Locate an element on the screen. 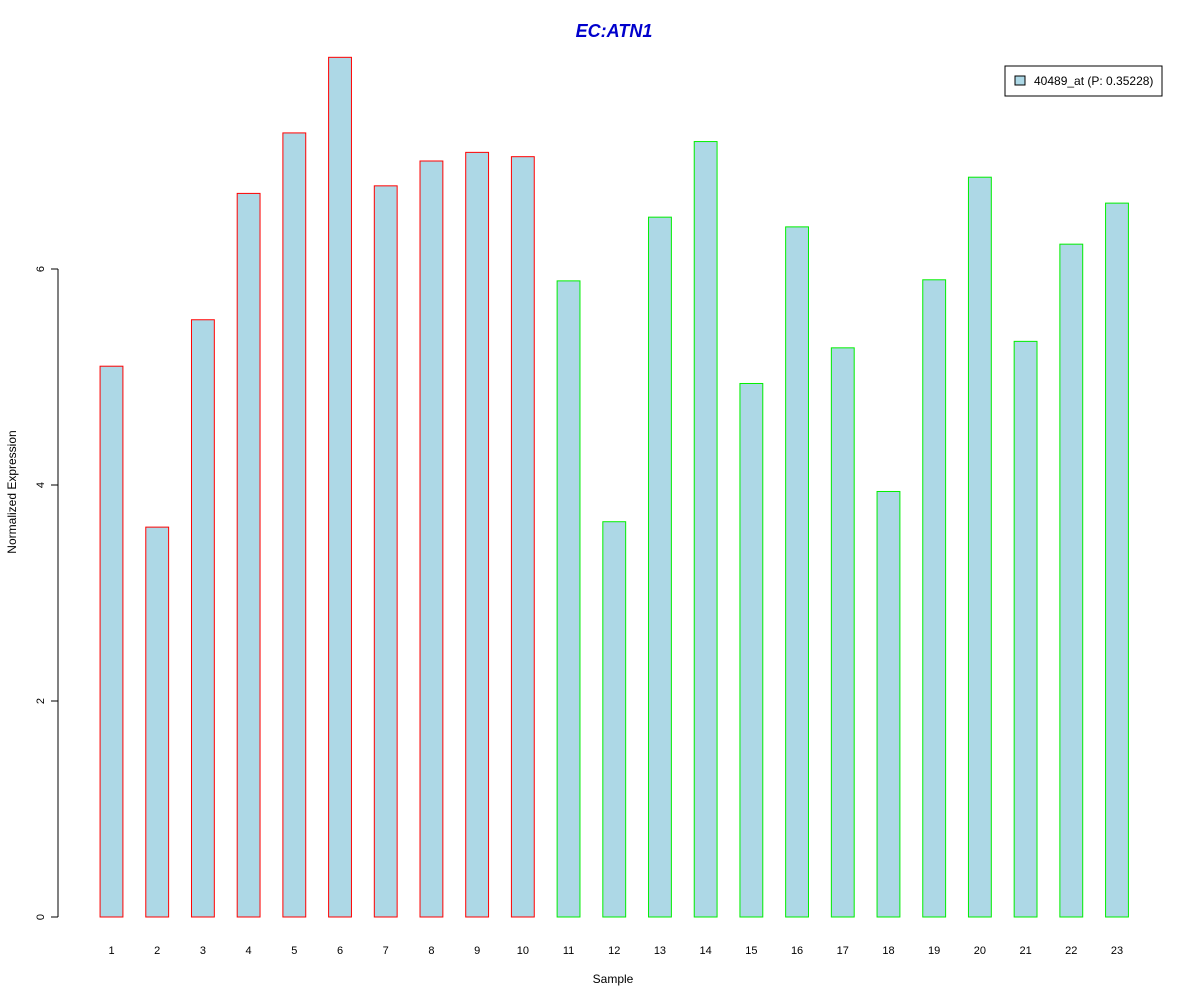 Image resolution: width=1200 pixels, height=1000 pixels. x-tick-label: 16 is located at coordinates (797, 951).